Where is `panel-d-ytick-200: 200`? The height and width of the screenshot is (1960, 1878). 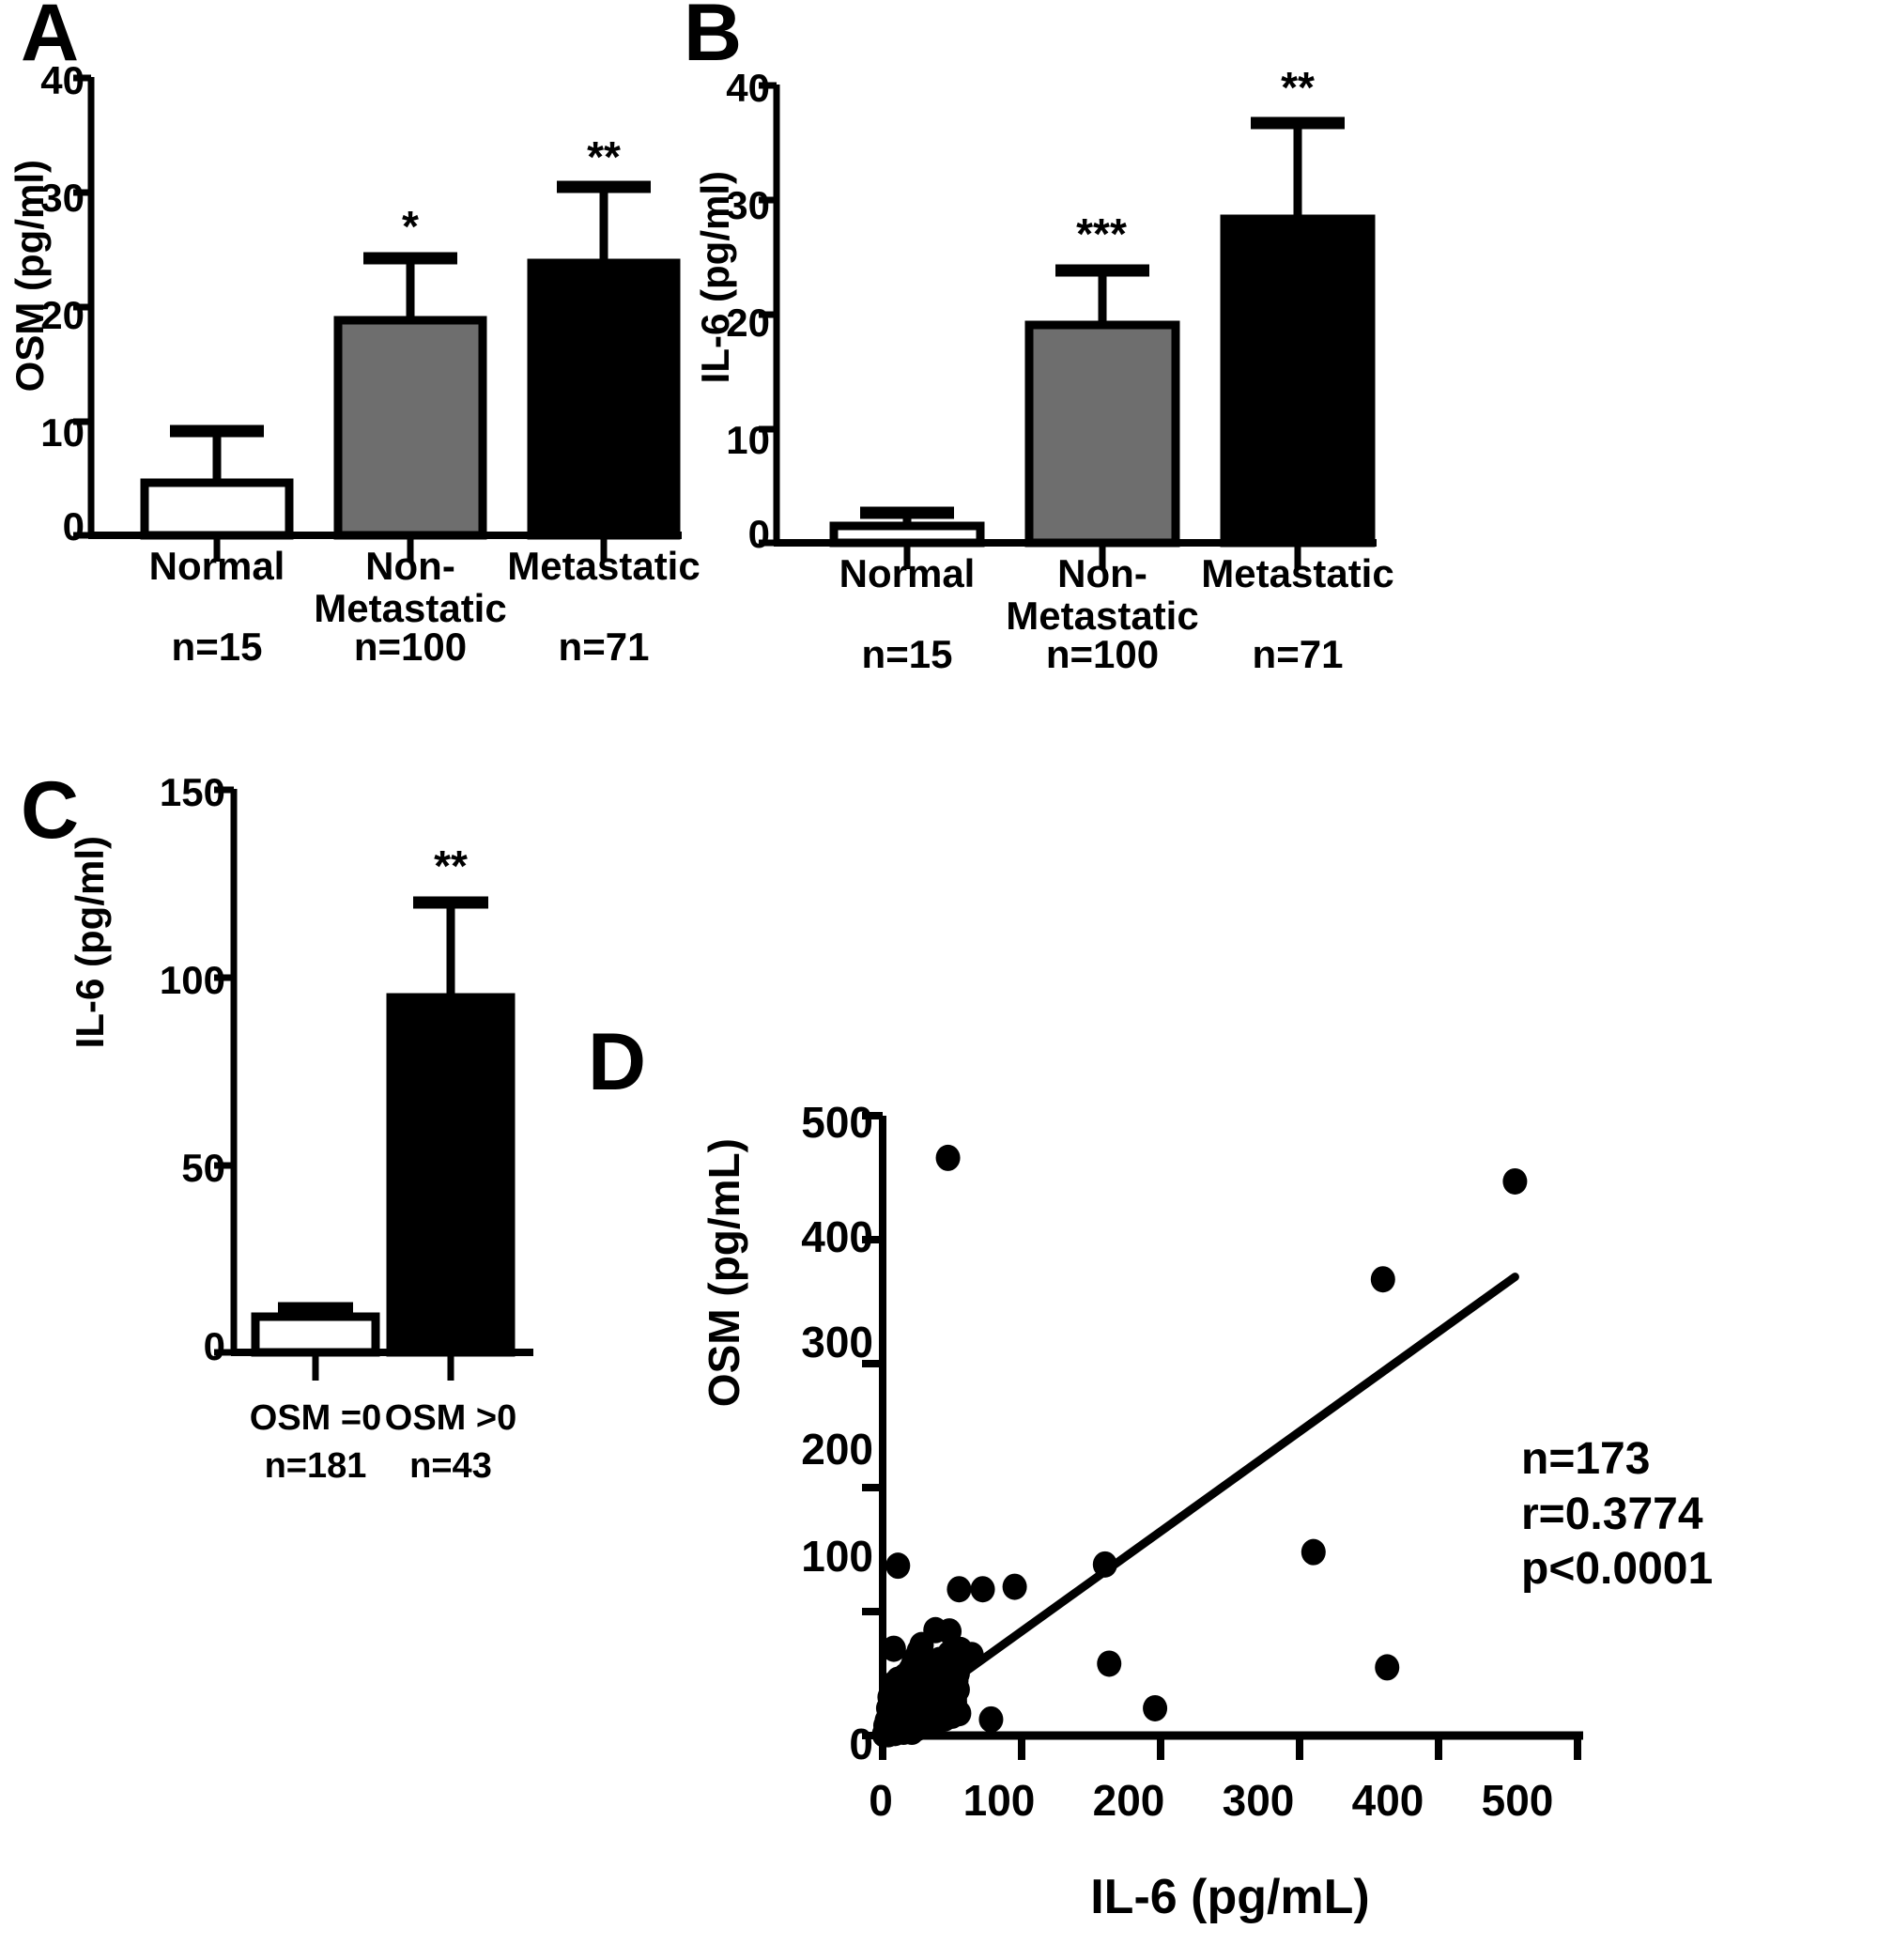 panel-d-ytick-200: 200 is located at coordinates (837, 1449).